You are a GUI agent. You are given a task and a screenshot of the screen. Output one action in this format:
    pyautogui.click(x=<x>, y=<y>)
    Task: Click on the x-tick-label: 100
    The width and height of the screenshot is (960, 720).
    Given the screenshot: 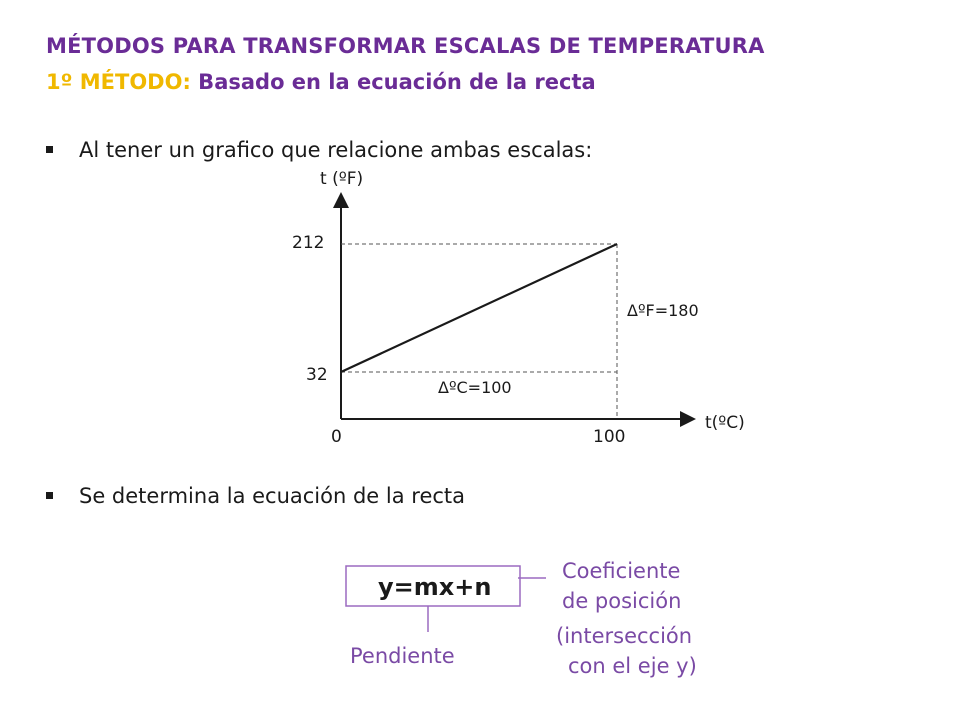 What is the action you would take?
    pyautogui.click(x=609, y=437)
    